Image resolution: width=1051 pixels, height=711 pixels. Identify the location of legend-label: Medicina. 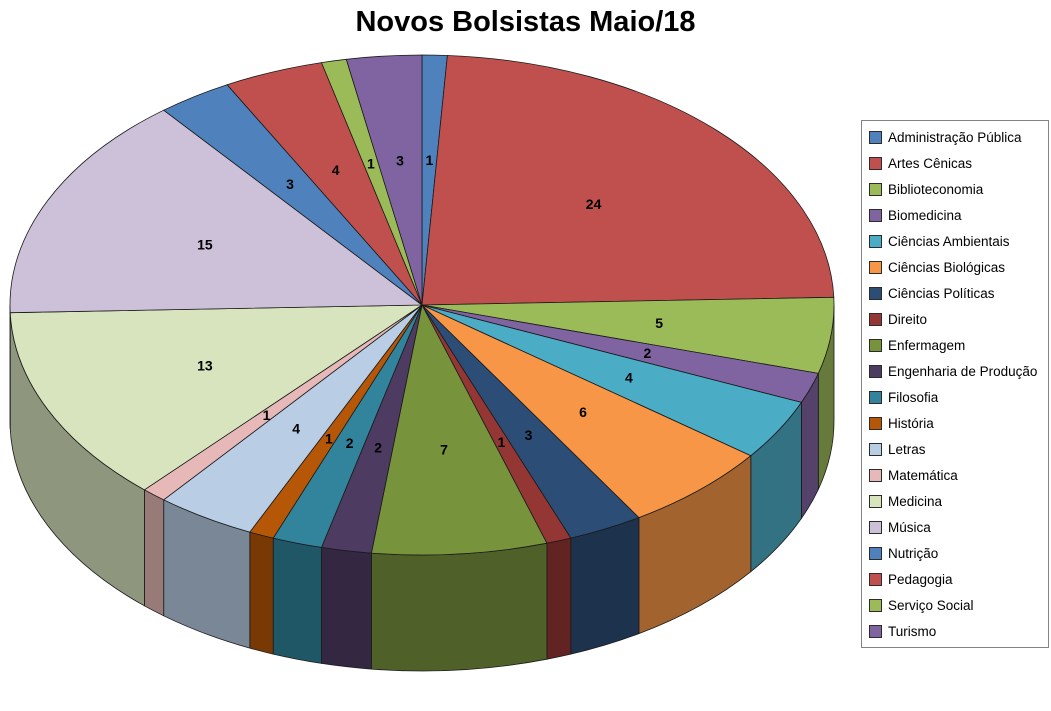
(915, 501).